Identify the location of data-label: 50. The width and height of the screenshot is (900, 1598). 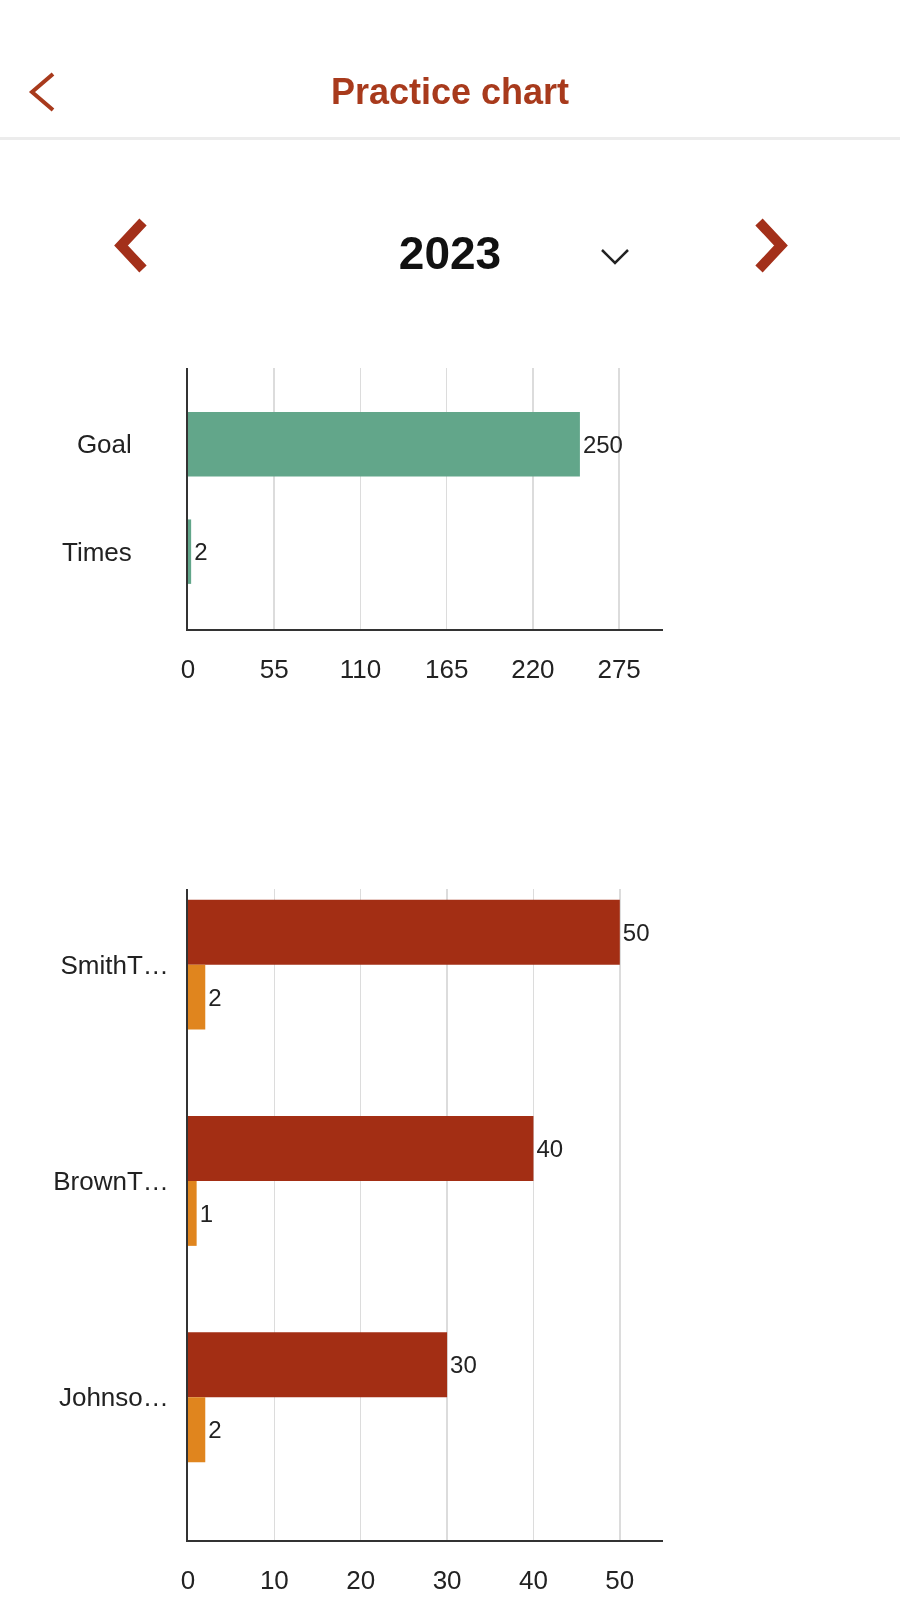
(636, 932).